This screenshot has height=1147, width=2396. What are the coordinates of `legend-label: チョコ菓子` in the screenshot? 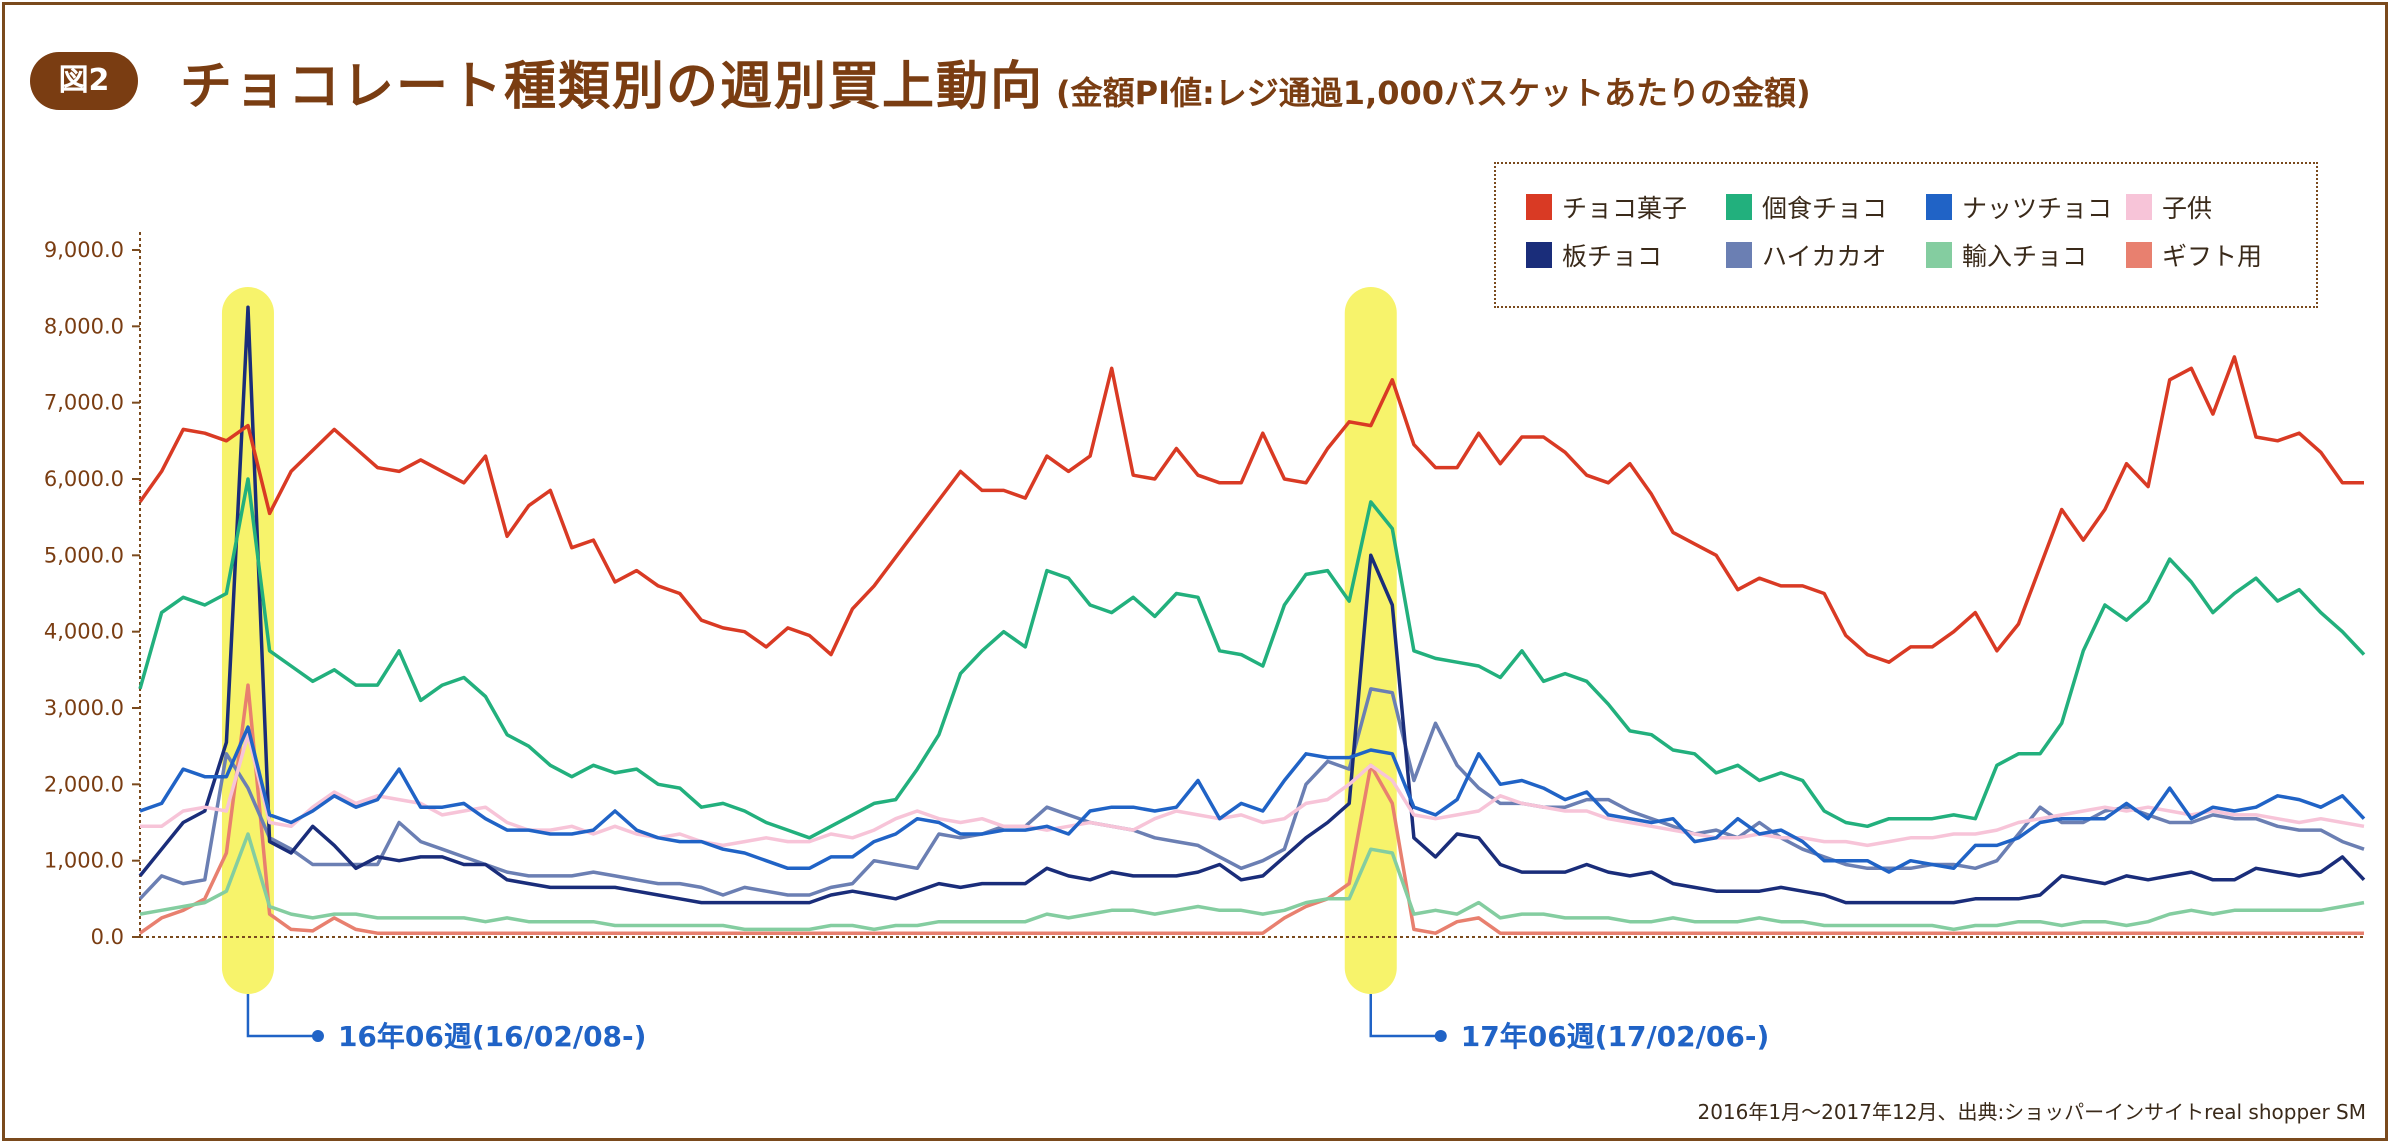 It's located at (1625, 208).